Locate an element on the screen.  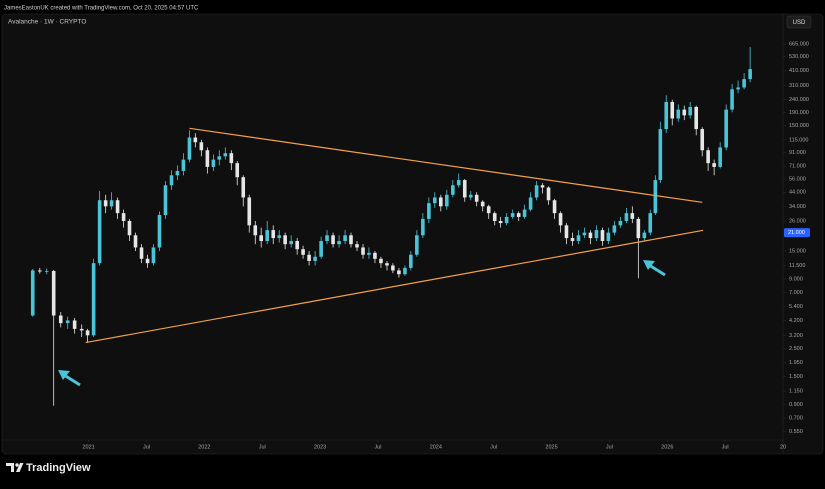
y-tick-label: 310.000 is located at coordinates (799, 86).